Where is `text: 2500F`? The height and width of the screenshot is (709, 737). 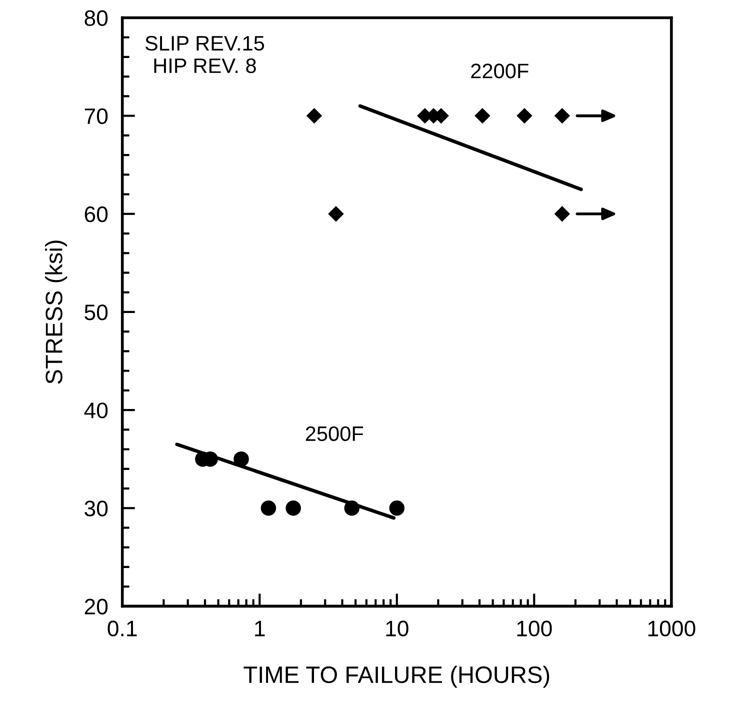
text: 2500F is located at coordinates (335, 434).